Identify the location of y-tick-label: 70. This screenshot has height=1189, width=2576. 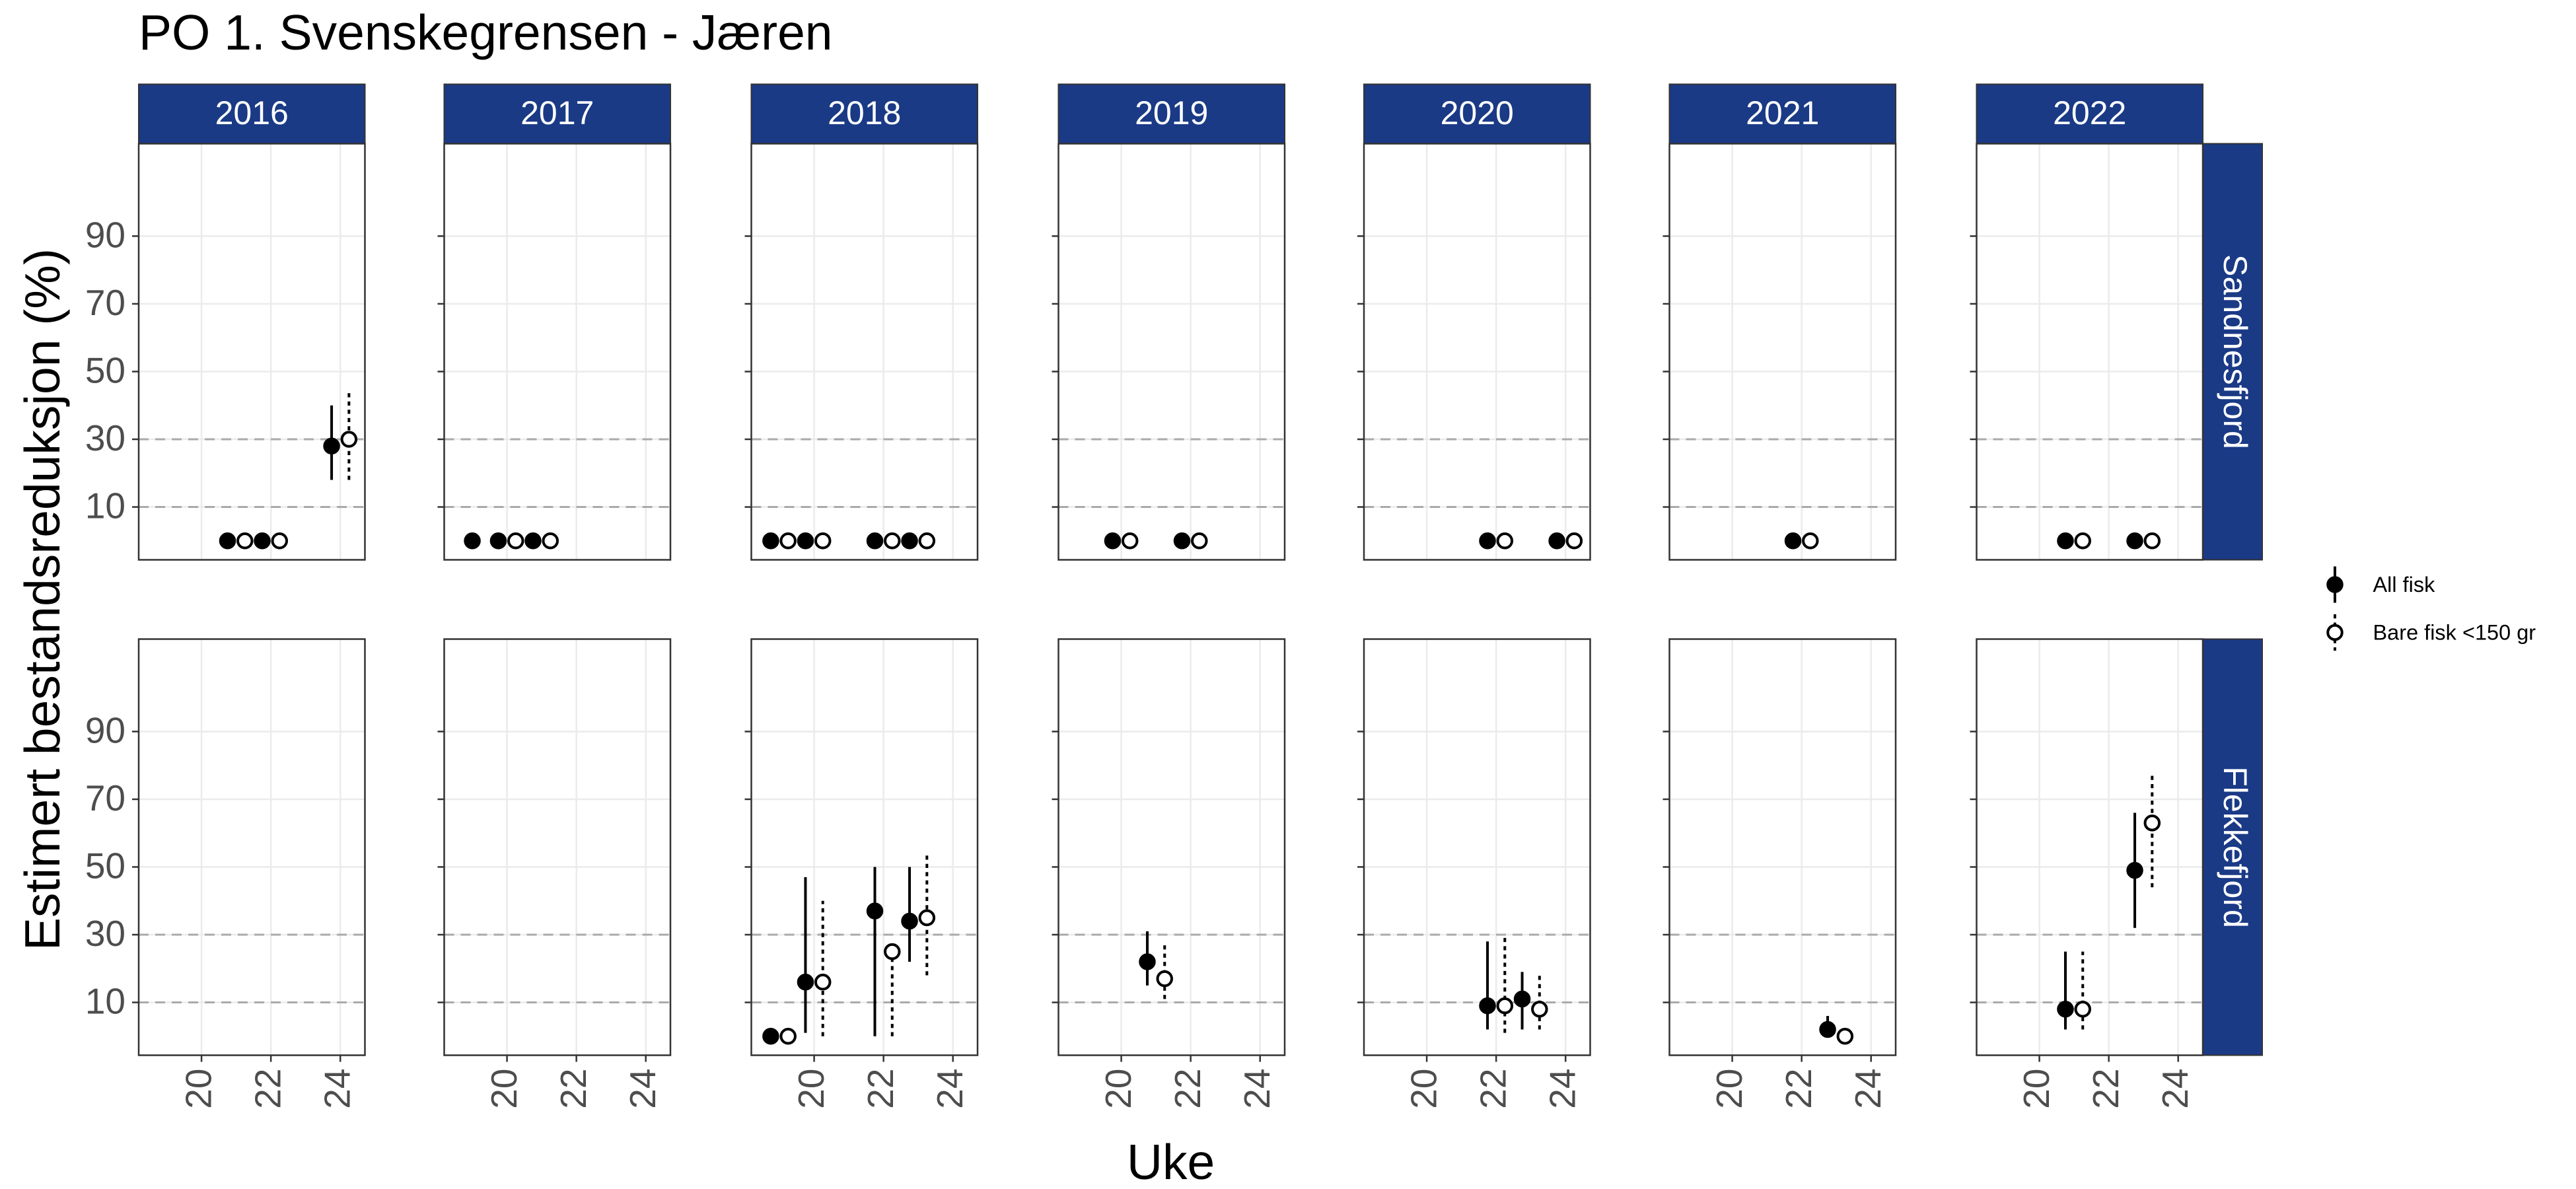
(105, 797).